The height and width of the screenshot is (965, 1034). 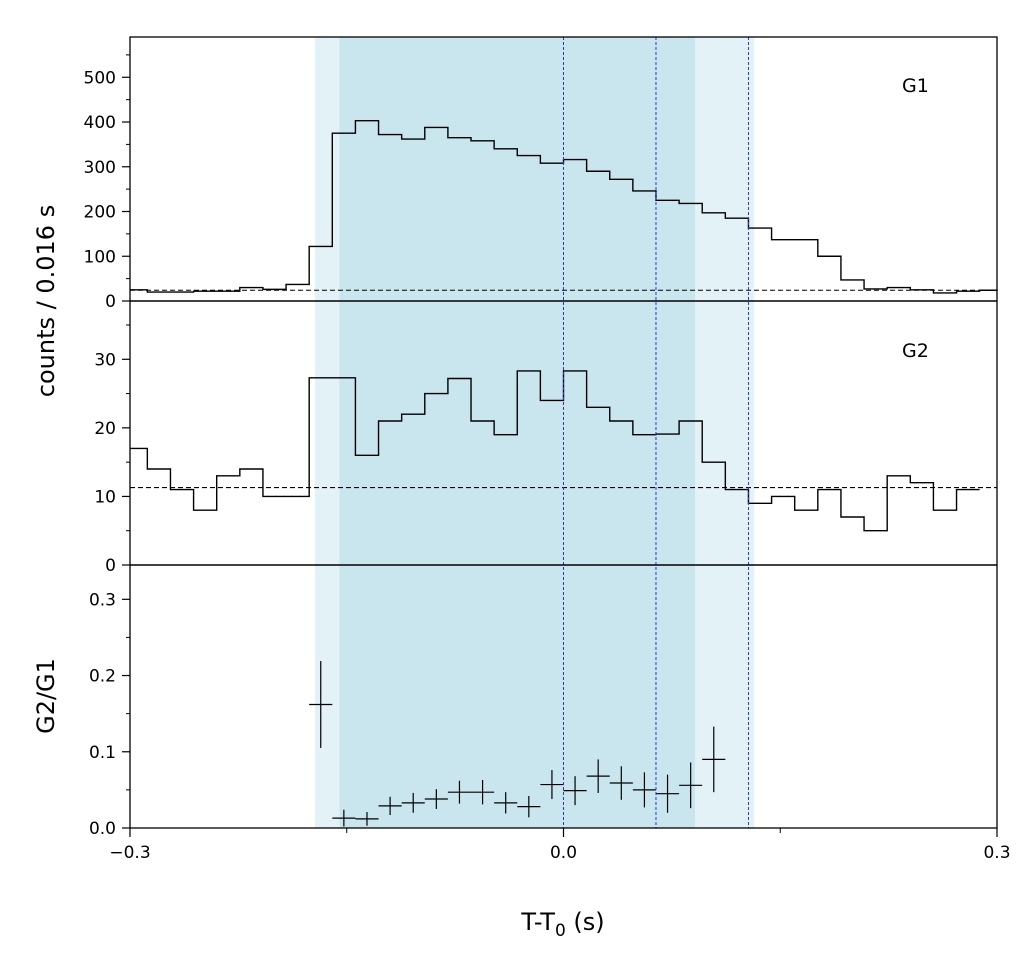 I want to click on y-tick-label: 30, so click(x=105, y=360).